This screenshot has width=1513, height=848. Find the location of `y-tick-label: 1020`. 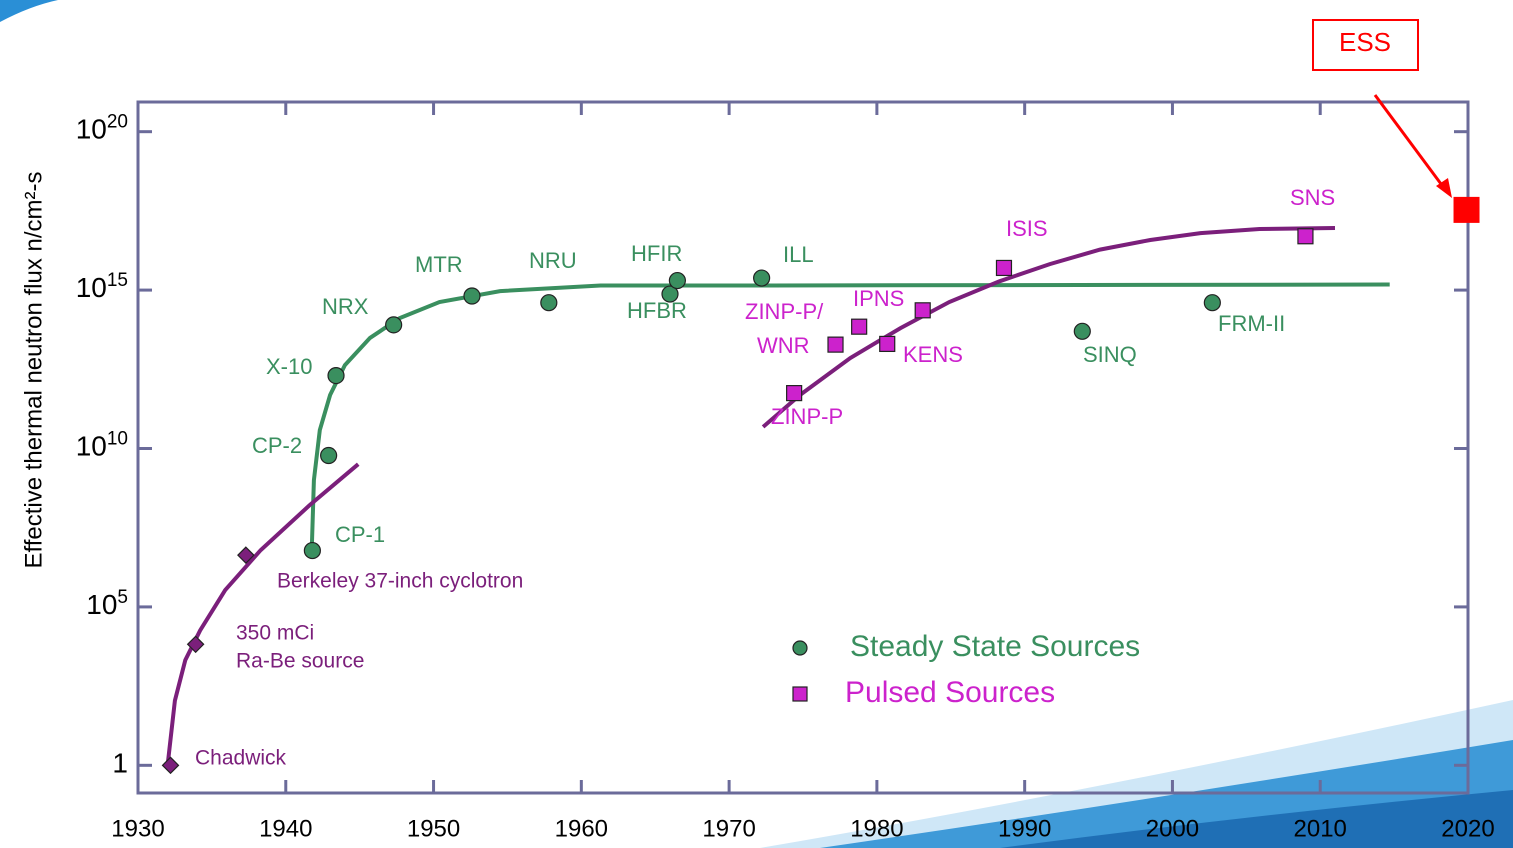

y-tick-label: 1020 is located at coordinates (102, 128).